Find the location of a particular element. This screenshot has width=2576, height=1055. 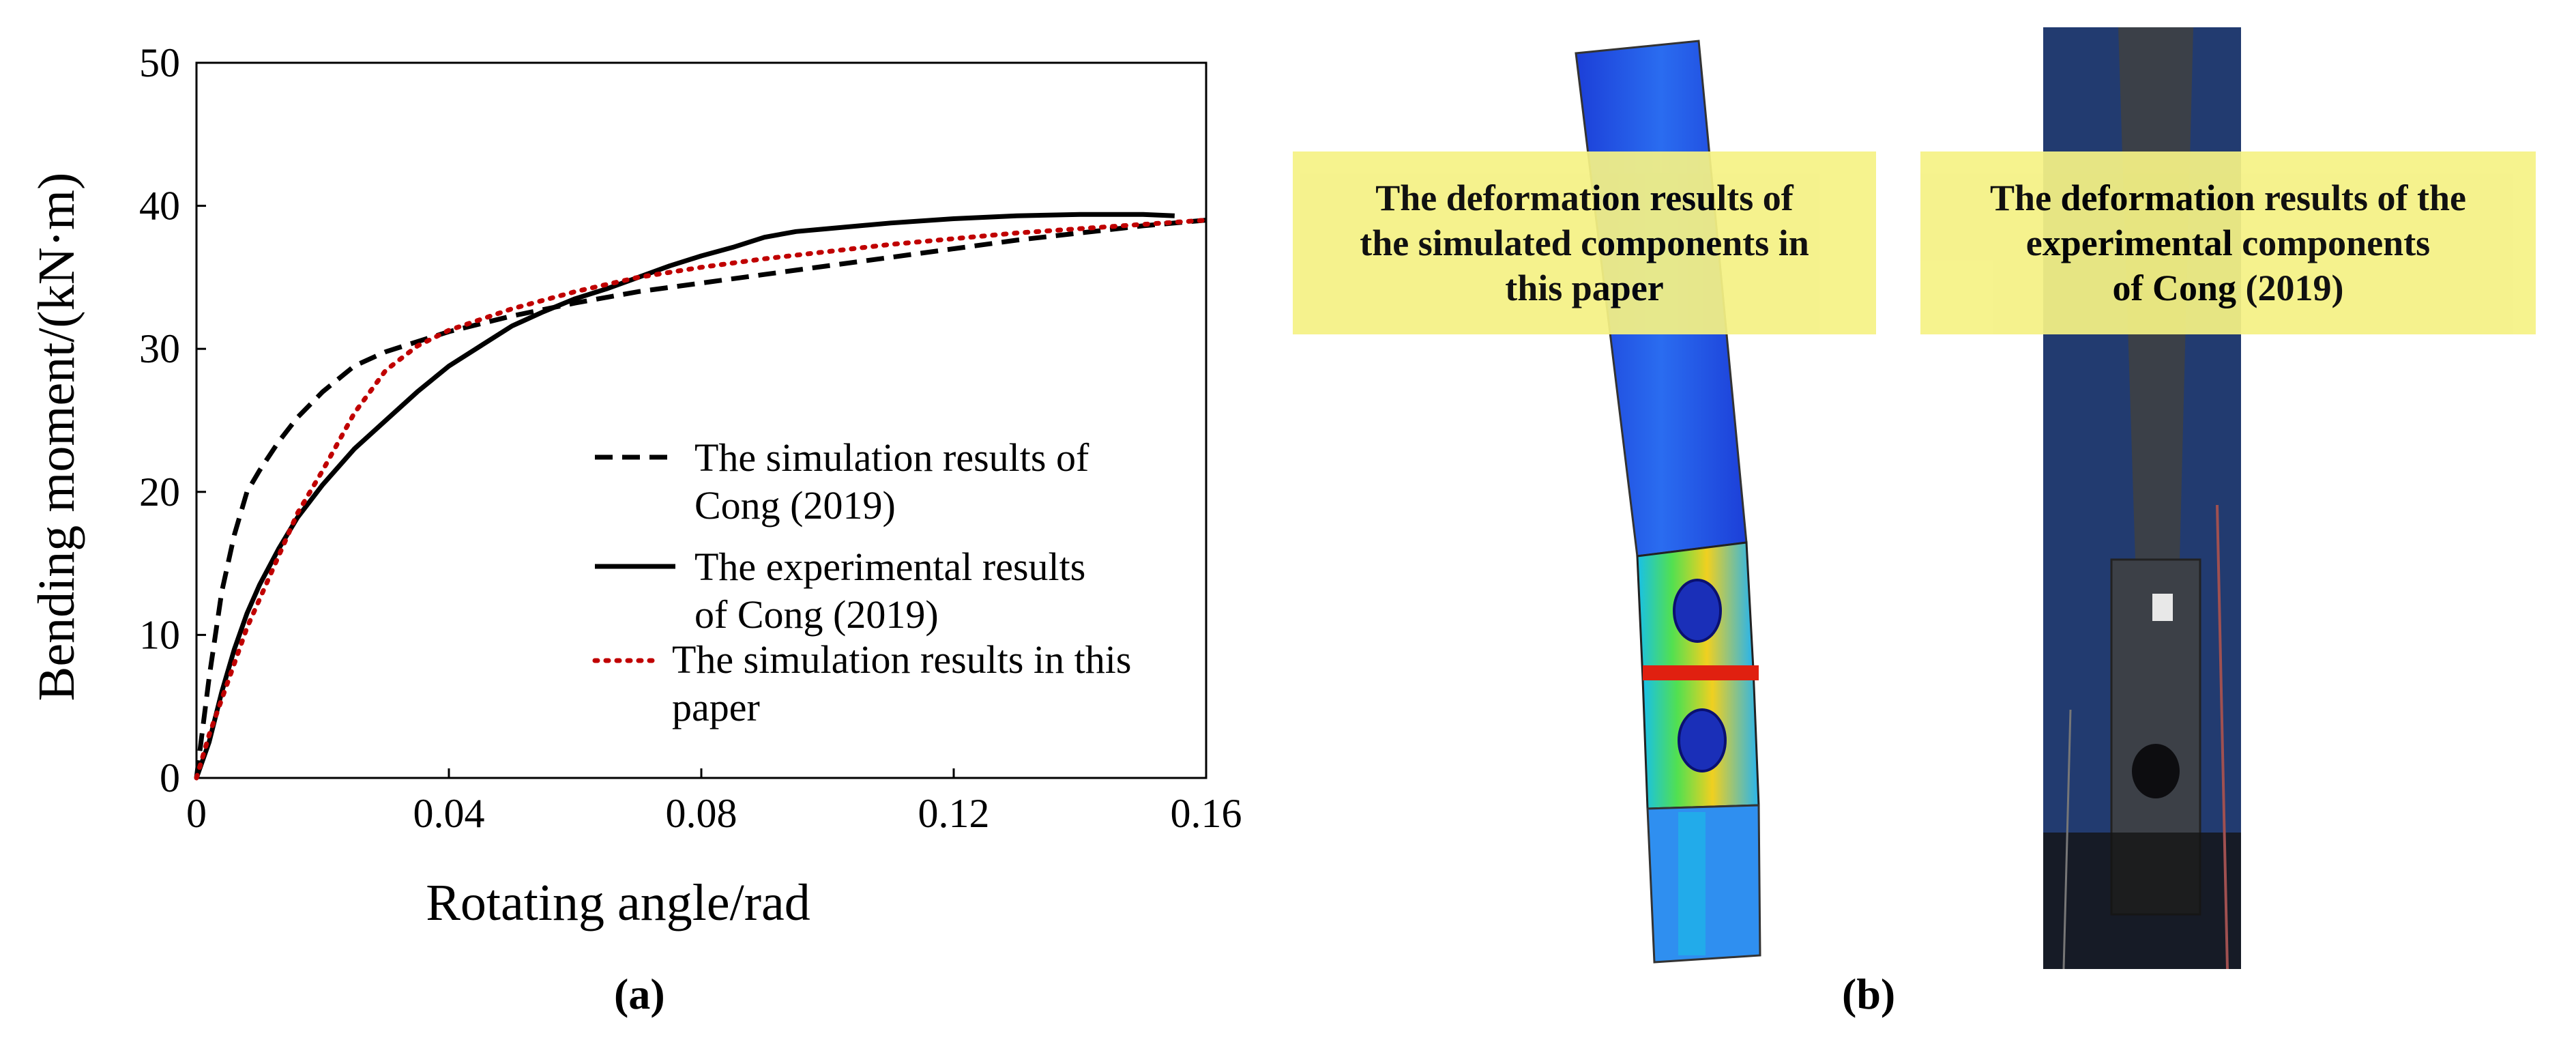

legend-label-line: paper is located at coordinates (716, 707).